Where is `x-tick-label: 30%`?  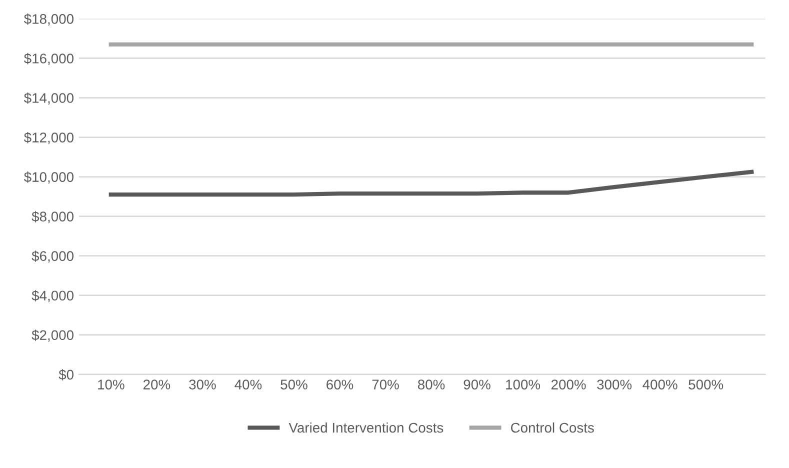 x-tick-label: 30% is located at coordinates (202, 385).